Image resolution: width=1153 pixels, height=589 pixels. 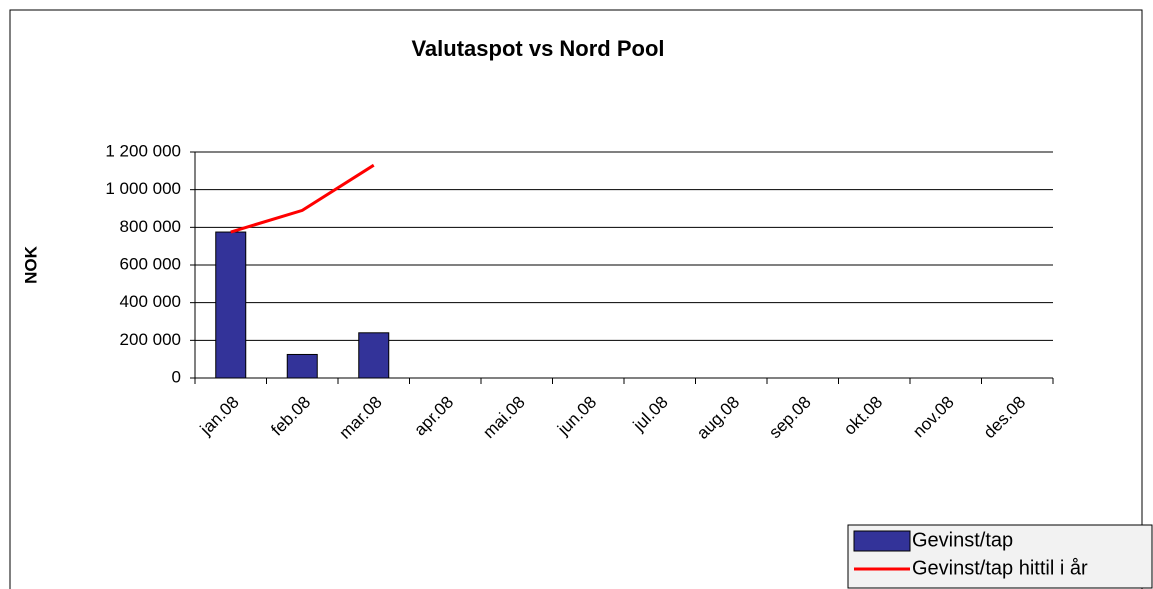 What do you see at coordinates (1005, 418) in the screenshot?
I see `x-tick-label: des.08` at bounding box center [1005, 418].